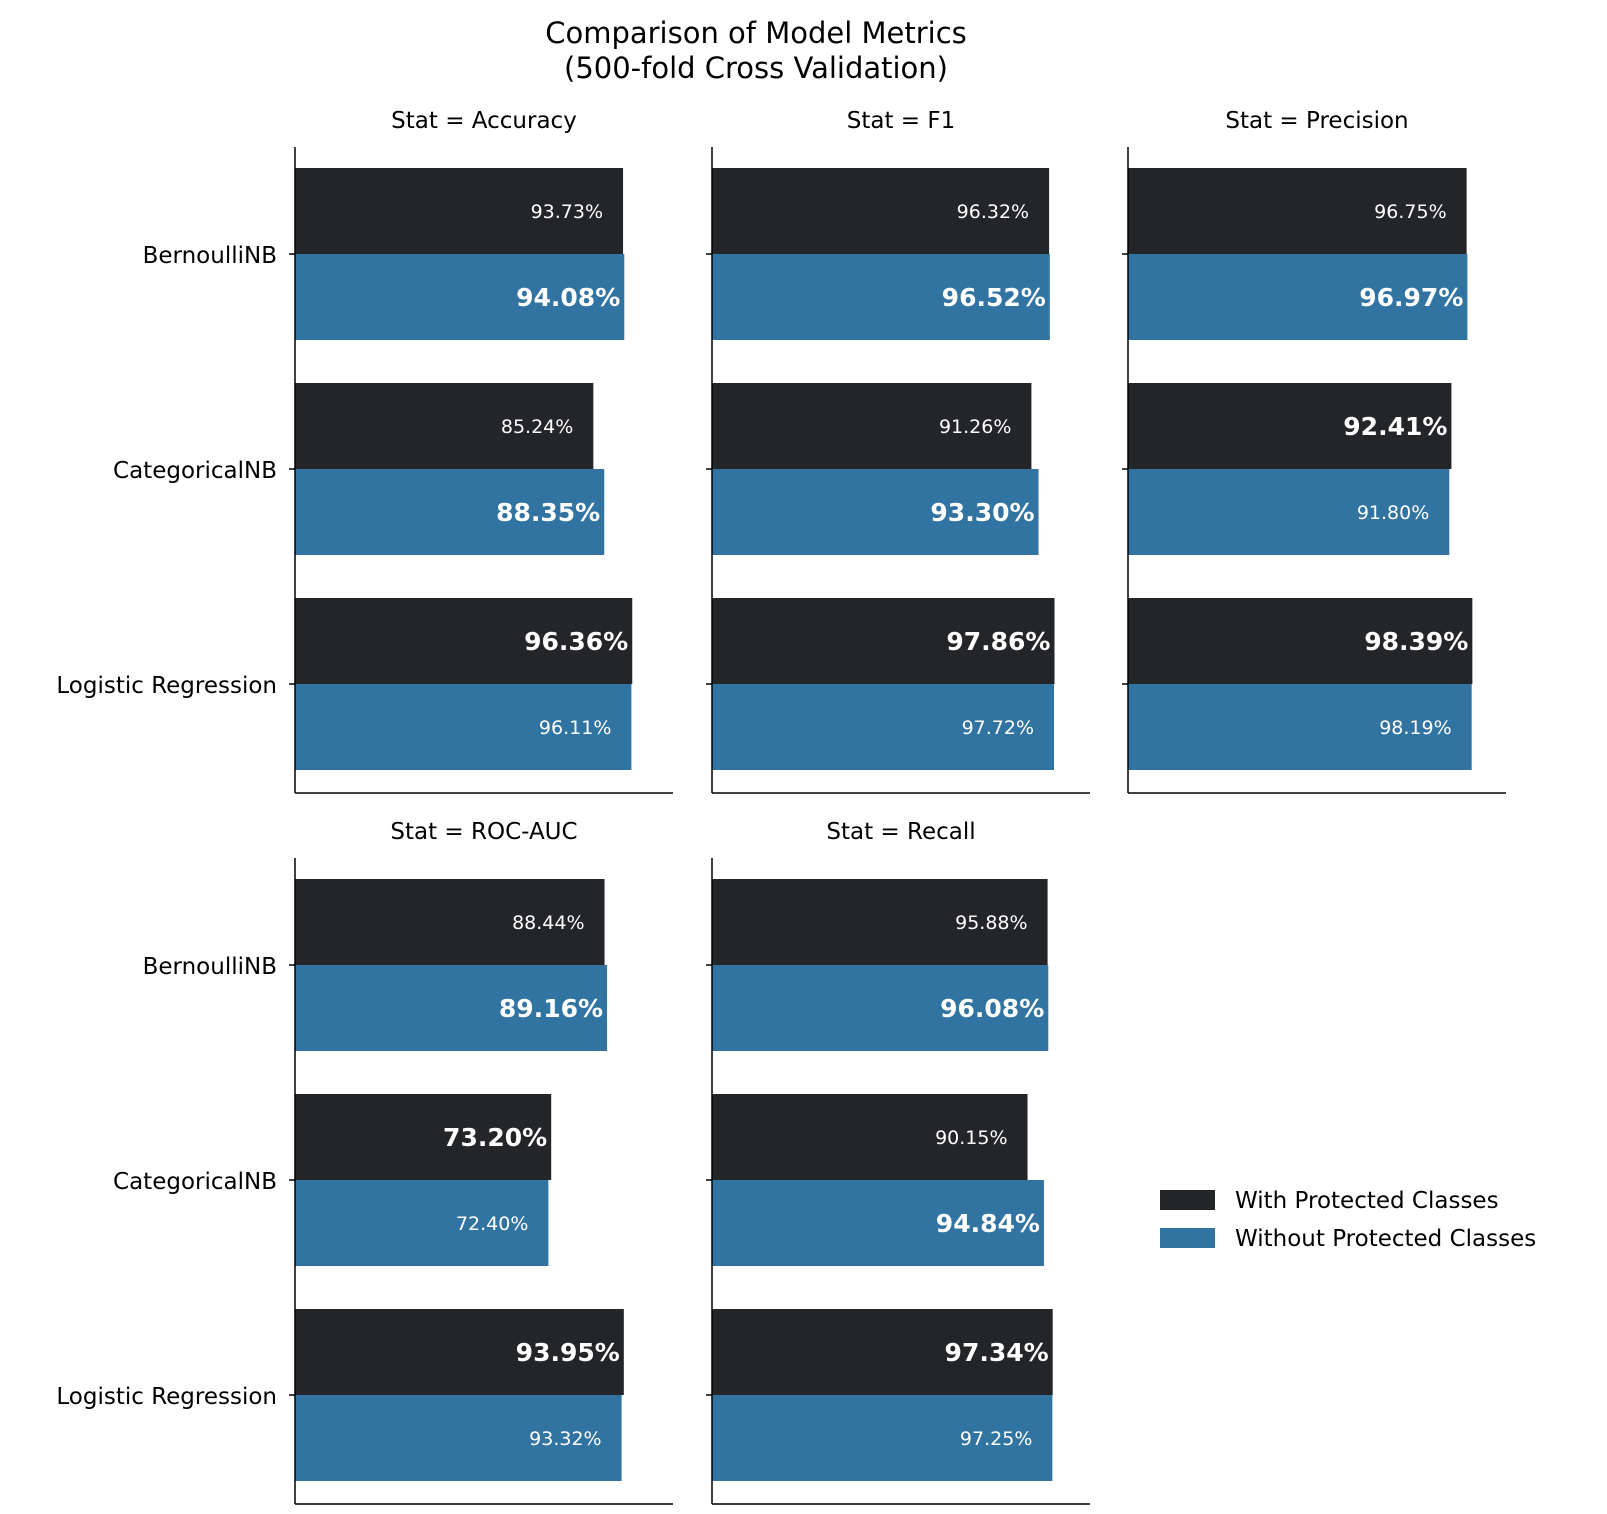  Describe the element at coordinates (1411, 297) in the screenshot. I see `data-label: 96.97%` at that location.